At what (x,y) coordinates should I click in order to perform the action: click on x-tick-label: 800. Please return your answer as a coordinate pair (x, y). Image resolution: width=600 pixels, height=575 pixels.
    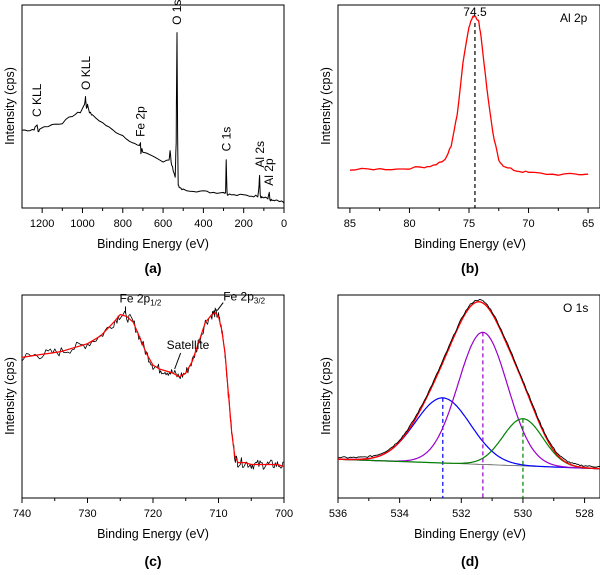
    Looking at the image, I should click on (123, 224).